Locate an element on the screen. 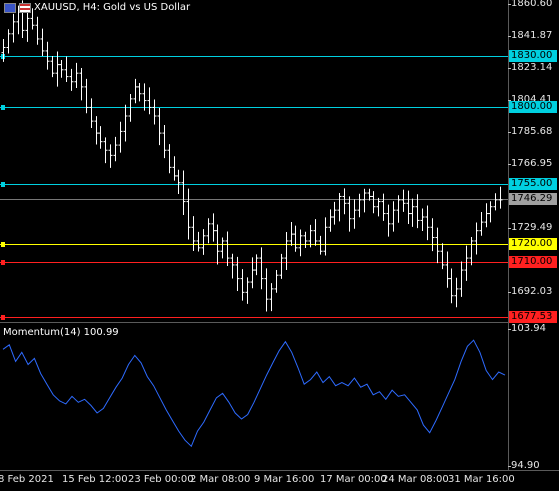  momentum-tick-label: 103.94 is located at coordinates (527, 328).